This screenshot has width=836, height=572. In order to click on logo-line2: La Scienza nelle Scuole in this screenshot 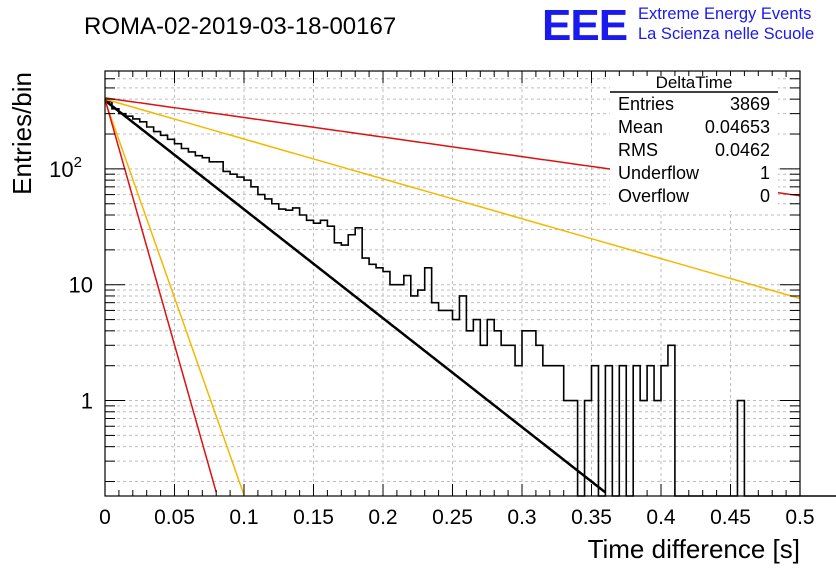, I will do `click(726, 34)`.